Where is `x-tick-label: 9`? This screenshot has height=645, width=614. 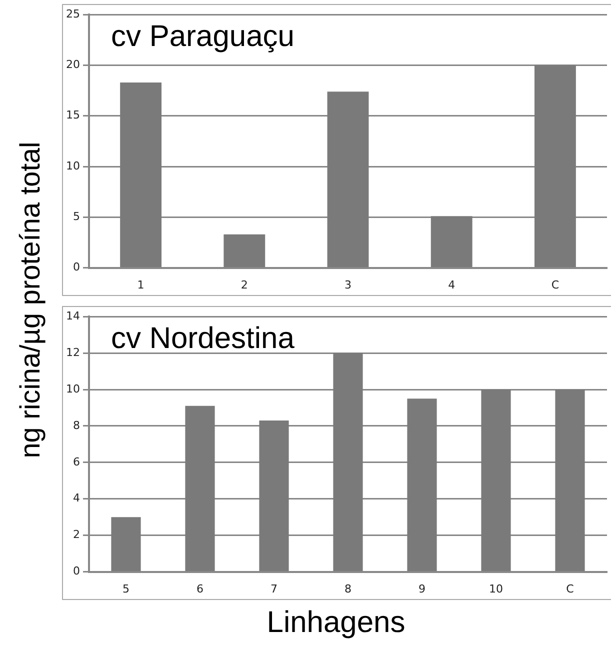 x-tick-label: 9 is located at coordinates (422, 589).